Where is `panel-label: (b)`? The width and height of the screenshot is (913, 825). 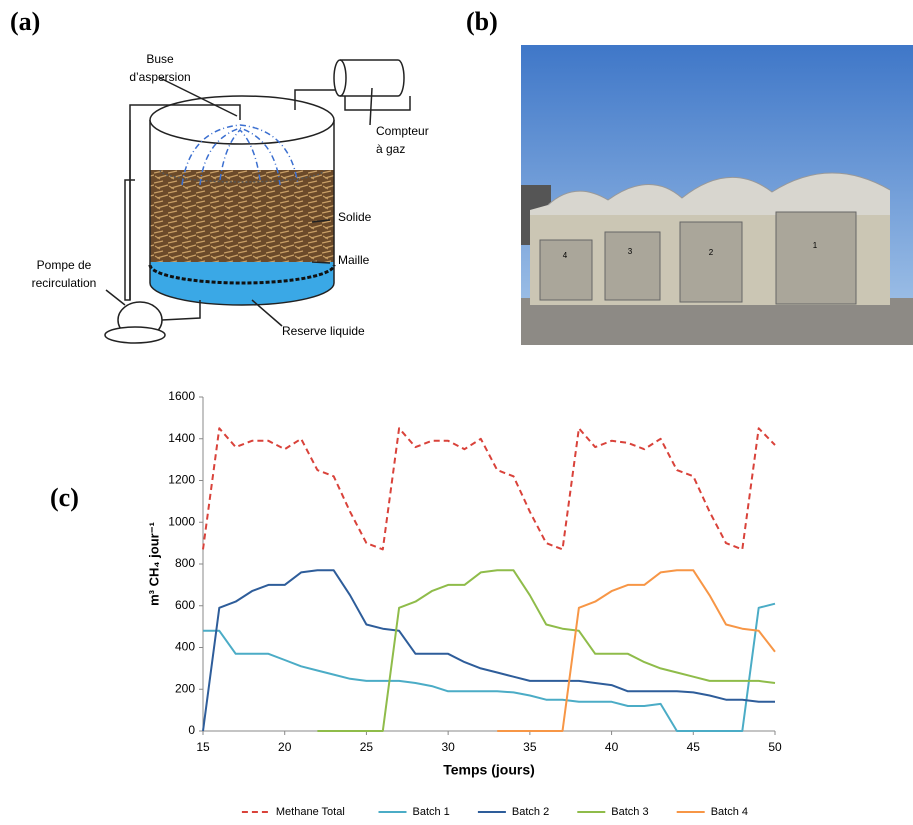 panel-label: (b) is located at coordinates (482, 21).